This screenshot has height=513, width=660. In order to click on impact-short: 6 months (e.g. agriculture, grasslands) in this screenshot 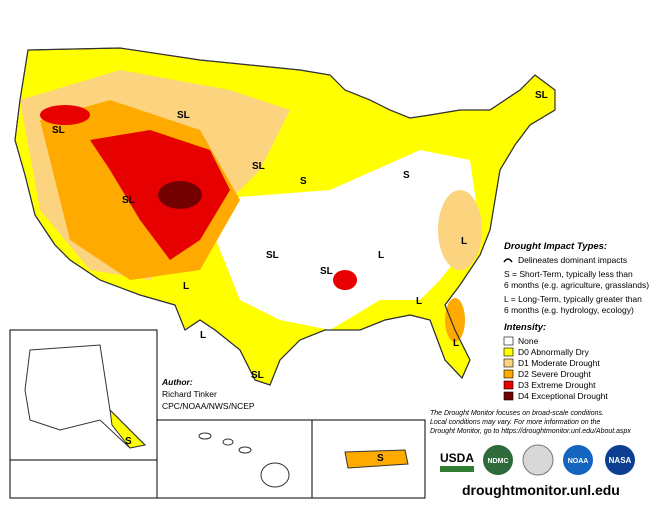, I will do `click(576, 285)`.